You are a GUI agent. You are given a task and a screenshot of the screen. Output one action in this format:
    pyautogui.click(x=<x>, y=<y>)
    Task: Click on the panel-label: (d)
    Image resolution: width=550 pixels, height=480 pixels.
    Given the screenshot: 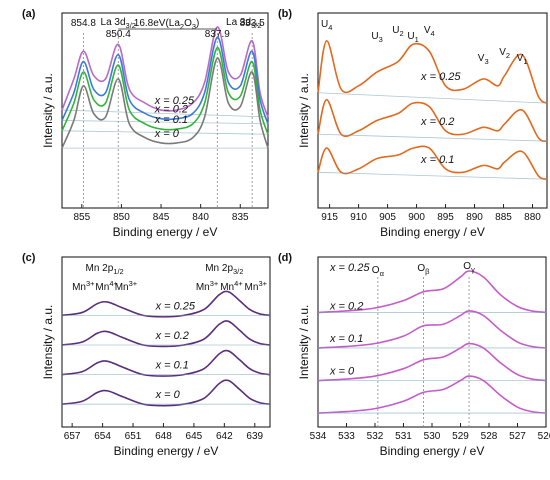 What is the action you would take?
    pyautogui.click(x=285, y=258)
    